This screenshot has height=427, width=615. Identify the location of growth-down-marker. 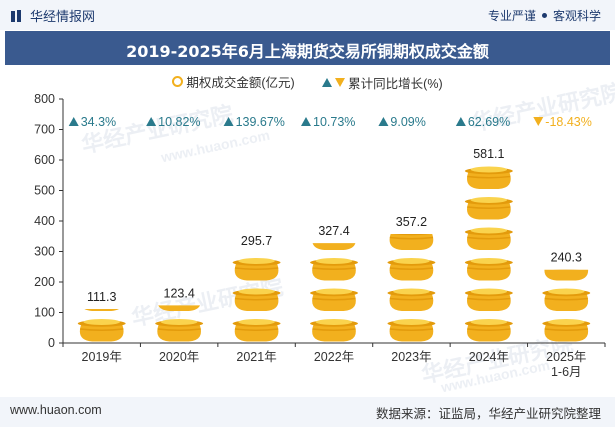
(538, 121).